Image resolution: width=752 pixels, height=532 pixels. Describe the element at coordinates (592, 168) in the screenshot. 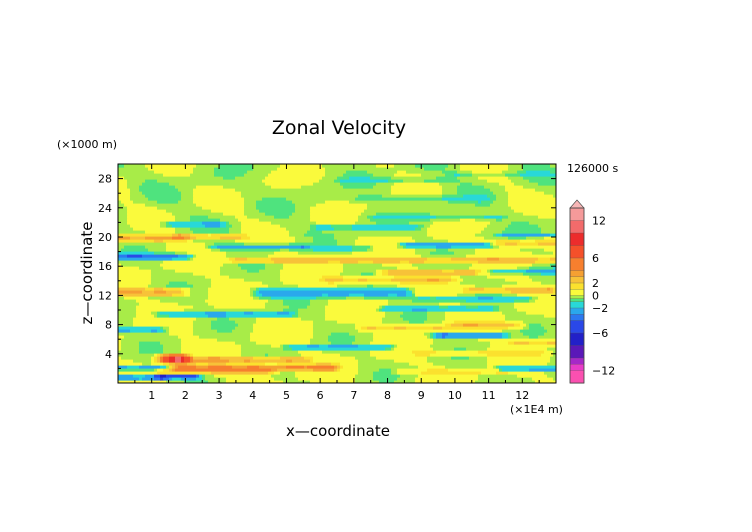

I see `time-label: 126000 s` at that location.